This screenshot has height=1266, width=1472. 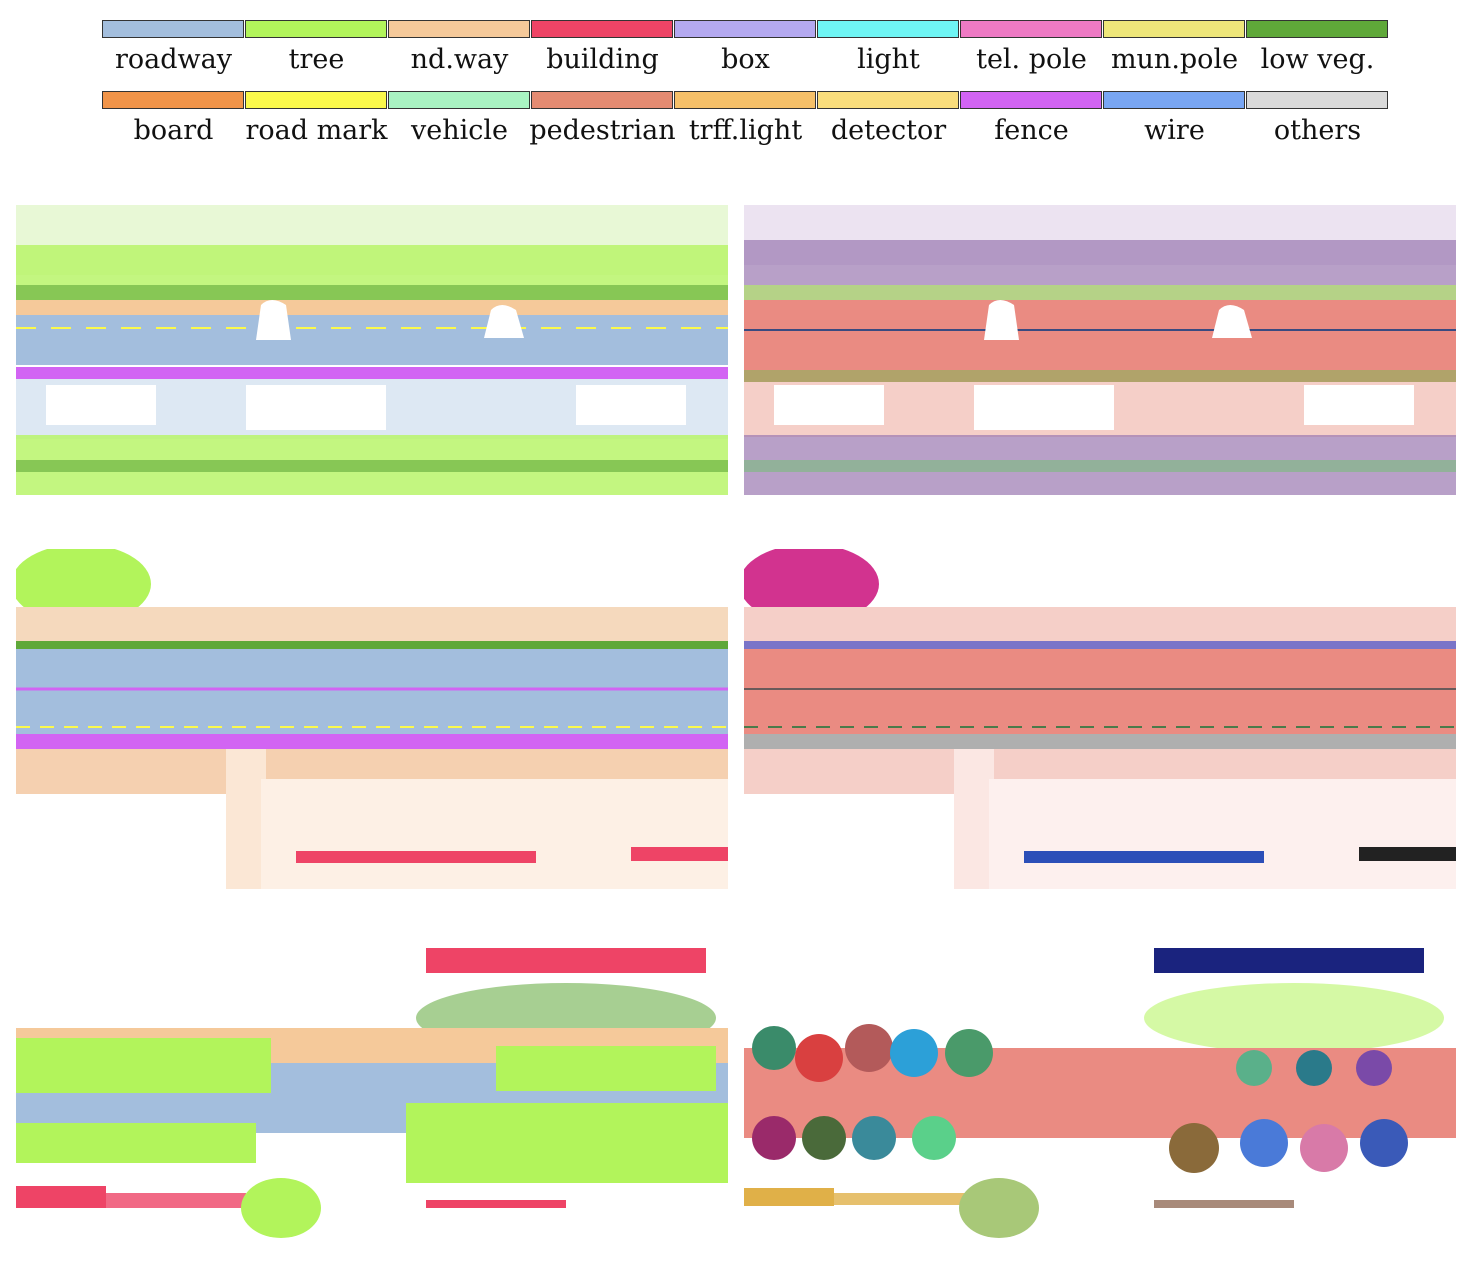 I want to click on legend-item: fence, so click(x=1031, y=119).